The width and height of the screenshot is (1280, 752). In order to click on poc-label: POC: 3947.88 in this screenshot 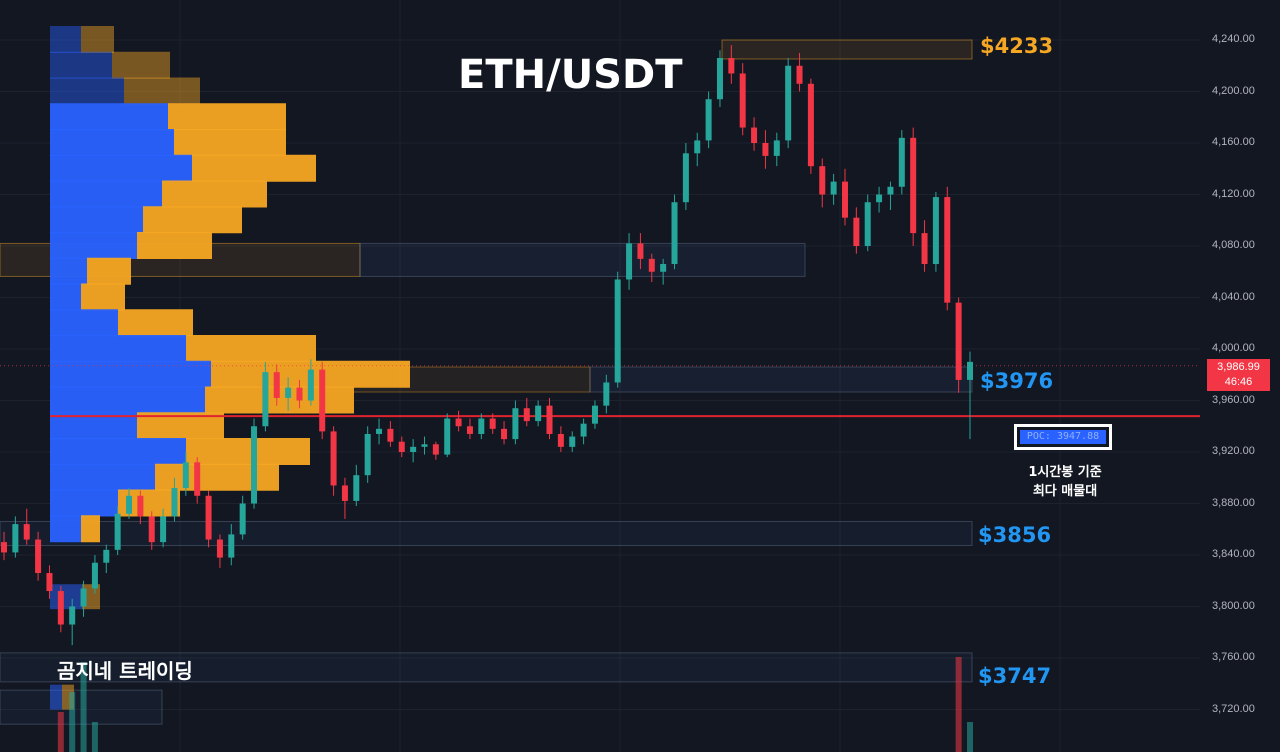, I will do `click(1063, 437)`.